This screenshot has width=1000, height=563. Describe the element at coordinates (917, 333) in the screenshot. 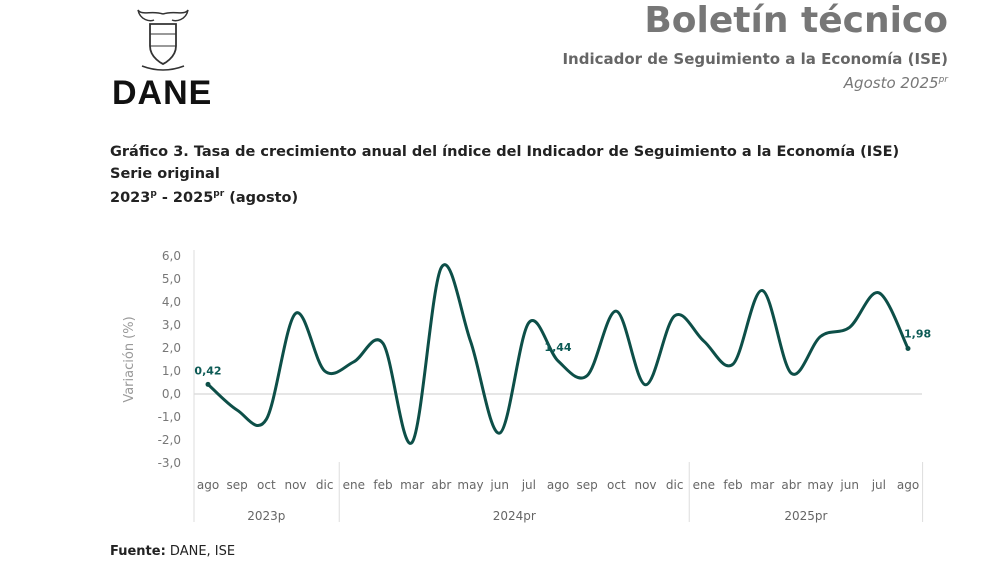

I see `data-label: 1,98` at that location.